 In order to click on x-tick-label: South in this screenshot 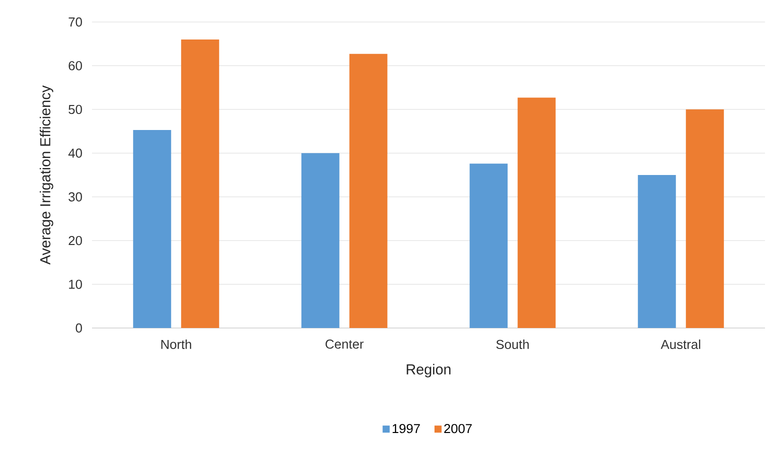, I will do `click(512, 345)`.